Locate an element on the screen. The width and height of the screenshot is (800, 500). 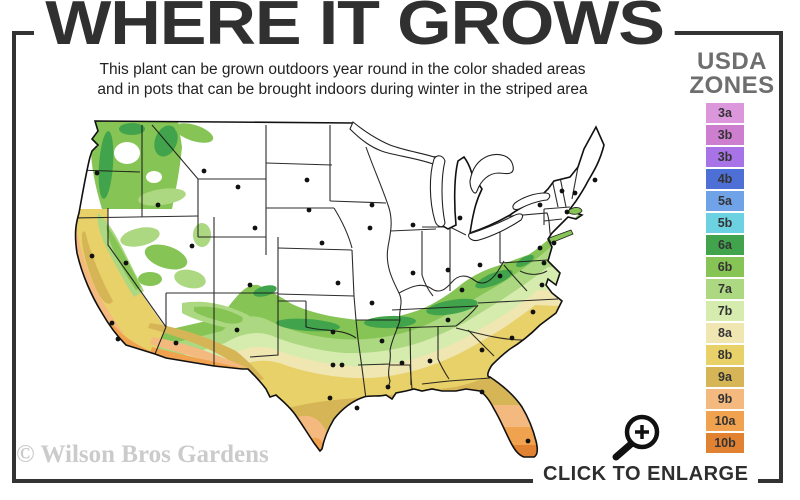
zone-az-10a is located at coordinates (198, 358).